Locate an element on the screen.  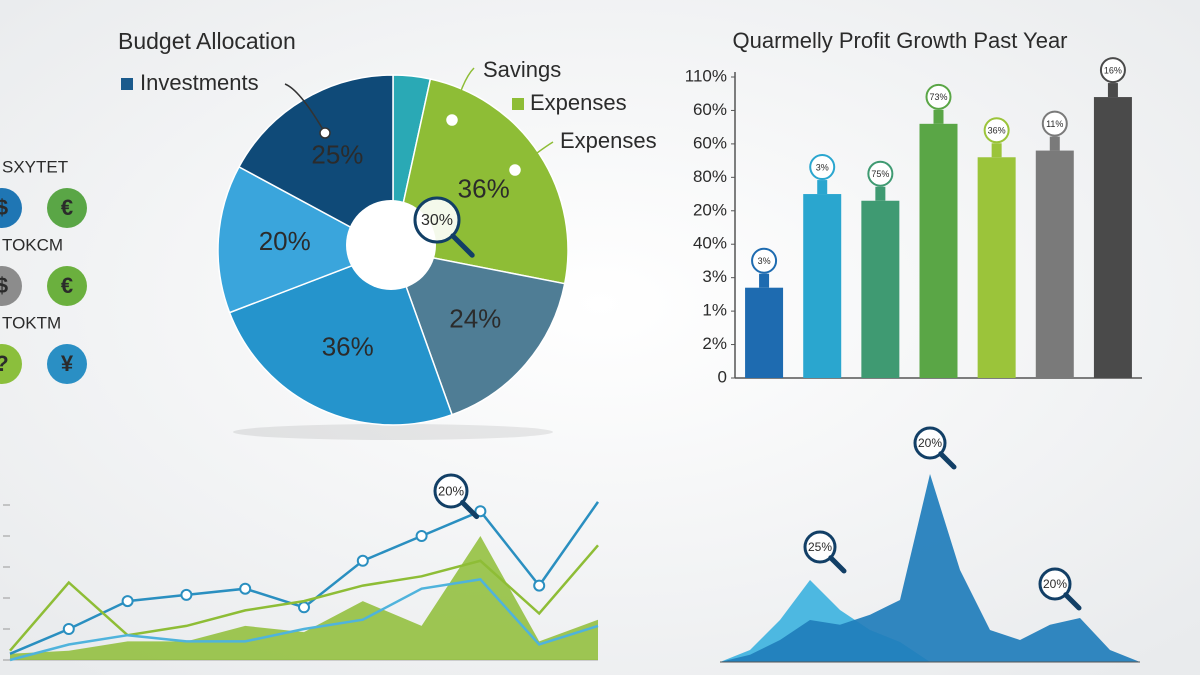
area is located at coordinates (304, 598).